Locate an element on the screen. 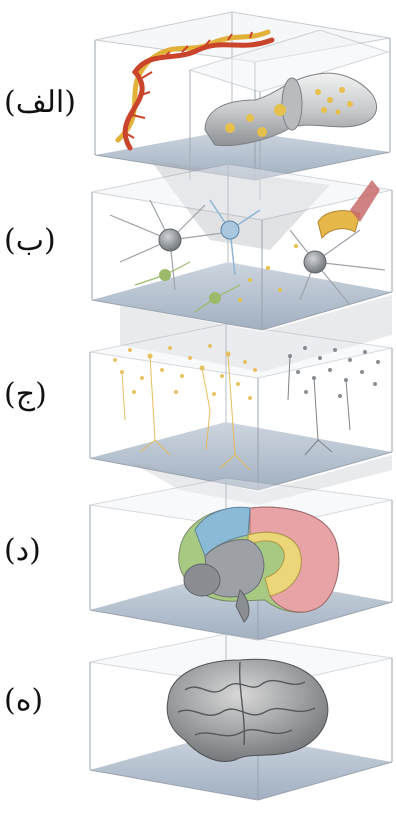  neuron-cluster-icon is located at coordinates (247, 246).